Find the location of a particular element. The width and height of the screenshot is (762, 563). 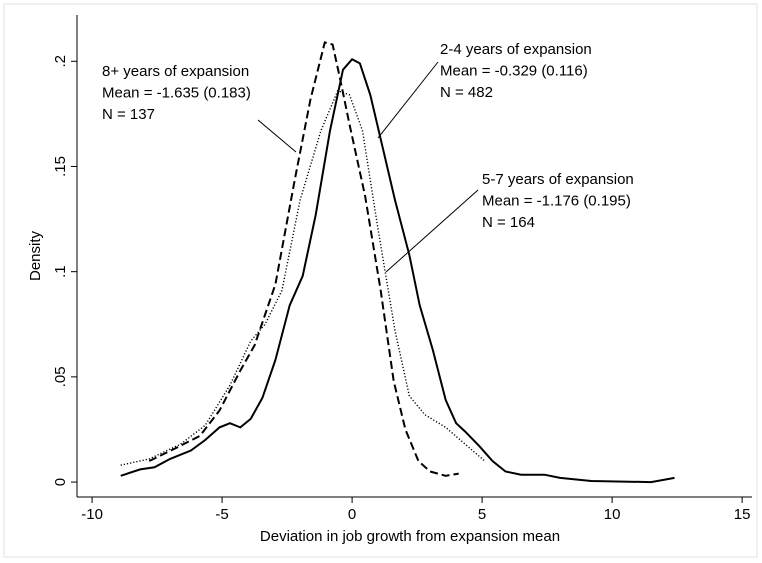

annotation: Mean = -1.635 (0.183) is located at coordinates (176, 93).